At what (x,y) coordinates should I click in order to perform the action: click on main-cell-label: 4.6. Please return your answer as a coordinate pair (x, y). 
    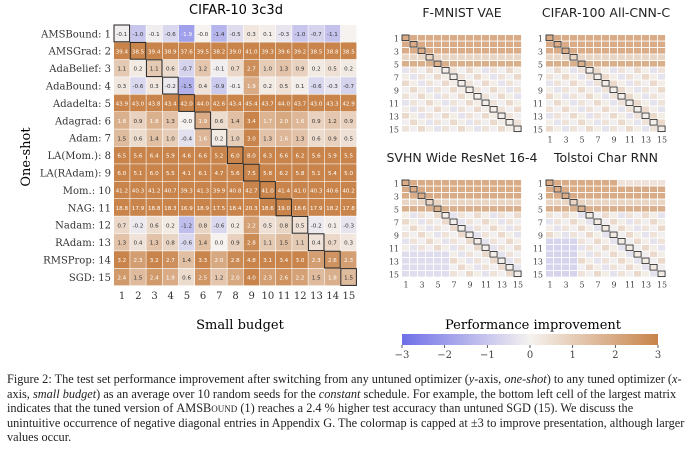
    Looking at the image, I should click on (186, 157).